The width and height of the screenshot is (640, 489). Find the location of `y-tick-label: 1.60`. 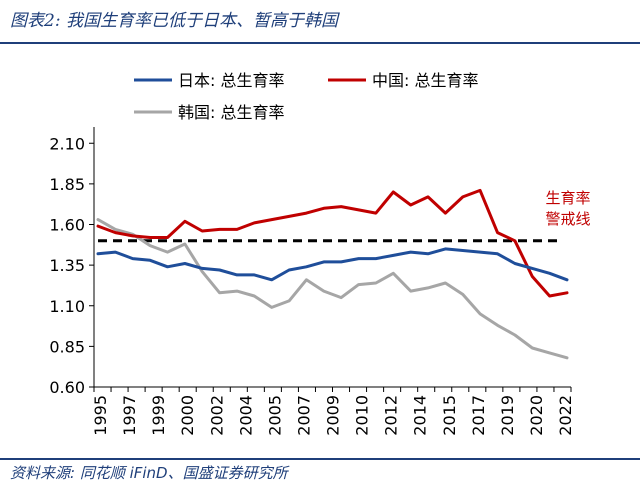

y-tick-label: 1.60 is located at coordinates (67, 225).